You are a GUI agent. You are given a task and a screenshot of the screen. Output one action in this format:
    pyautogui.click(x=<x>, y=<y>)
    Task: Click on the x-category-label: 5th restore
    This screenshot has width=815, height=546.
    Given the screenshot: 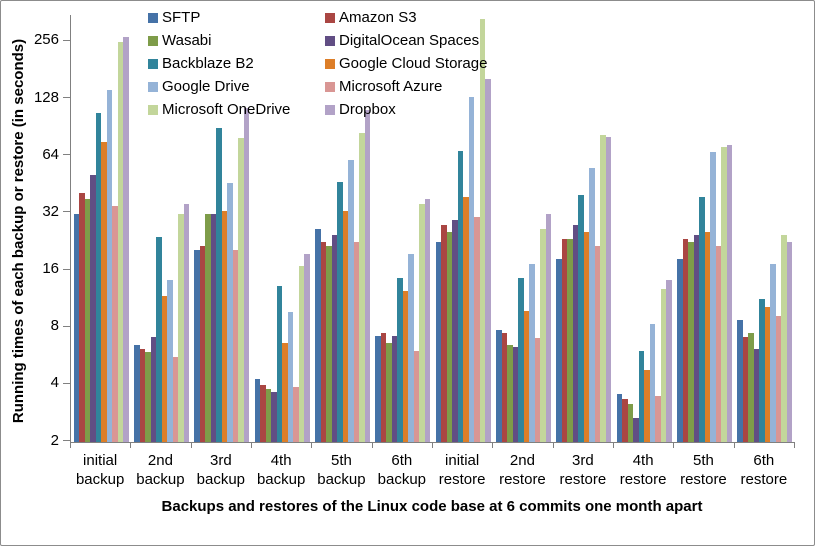 What is the action you would take?
    pyautogui.click(x=703, y=470)
    